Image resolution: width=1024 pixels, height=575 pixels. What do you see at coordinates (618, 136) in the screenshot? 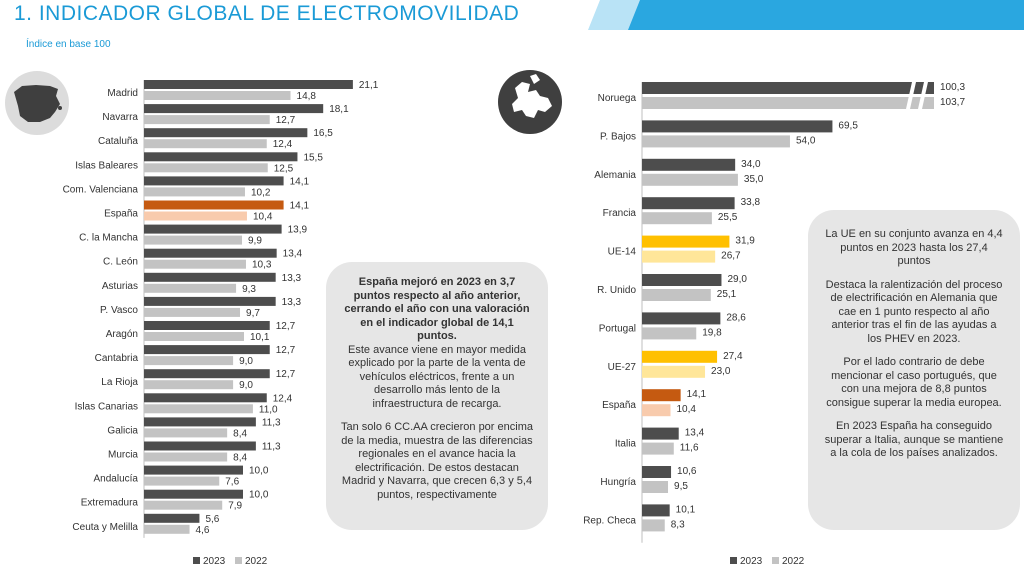
I see `category-label-p-bajos: P. Bajos` at bounding box center [618, 136].